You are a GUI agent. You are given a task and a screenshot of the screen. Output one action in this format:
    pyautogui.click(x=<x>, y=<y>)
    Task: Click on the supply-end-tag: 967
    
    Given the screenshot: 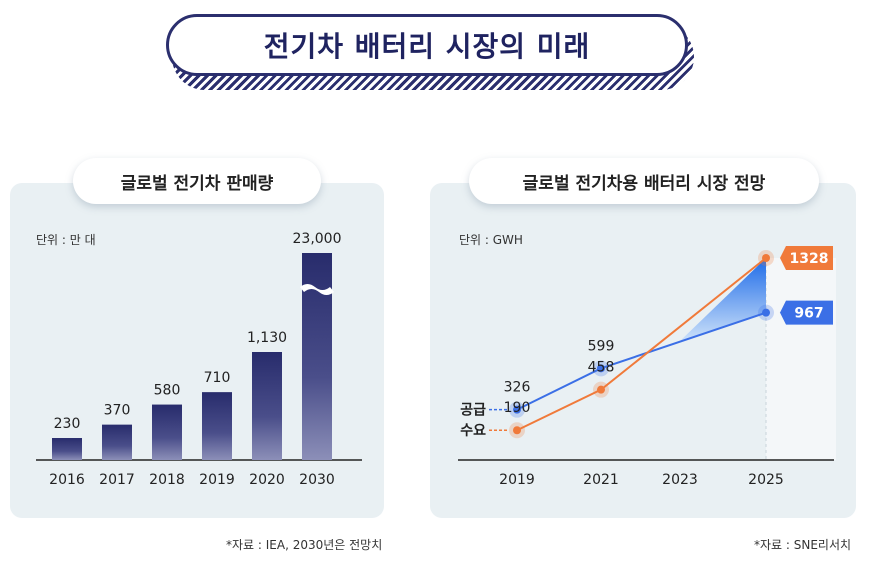 What is the action you would take?
    pyautogui.click(x=806, y=312)
    